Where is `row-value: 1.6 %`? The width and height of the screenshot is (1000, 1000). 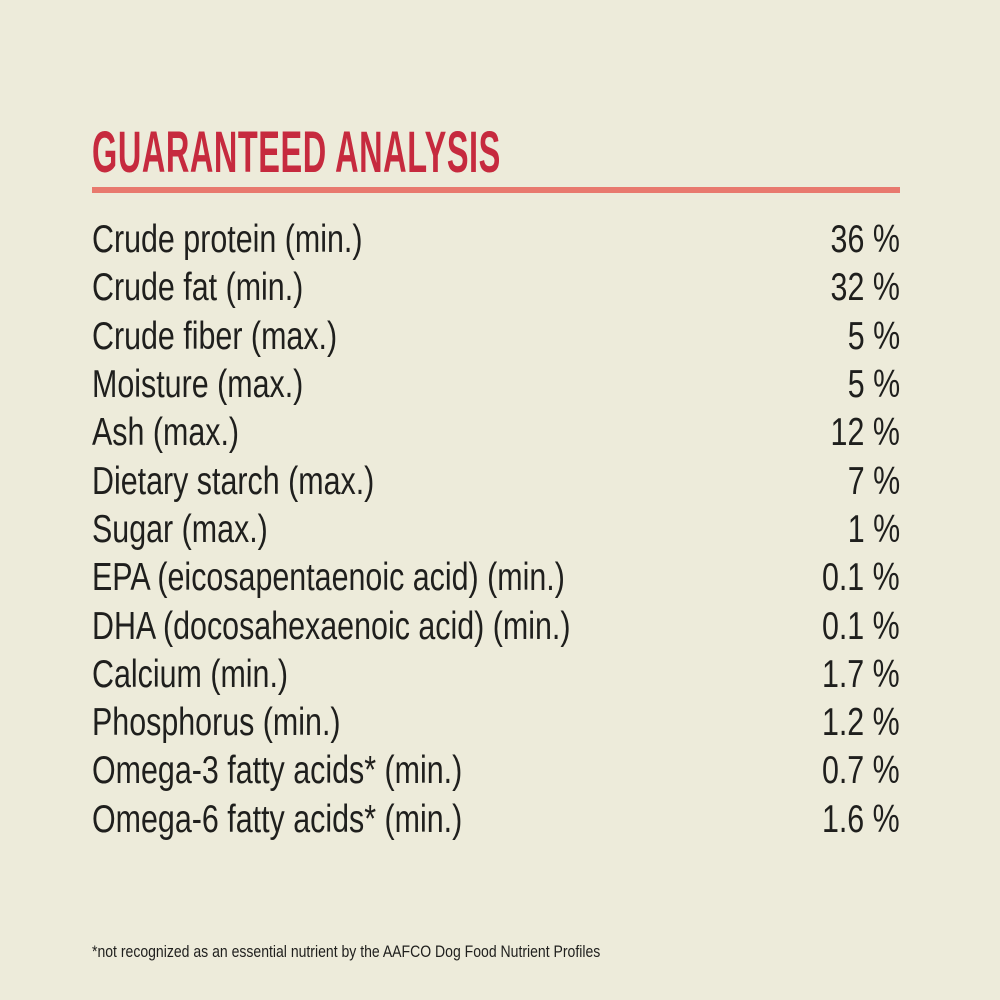 row-value: 1.6 % is located at coordinates (861, 819).